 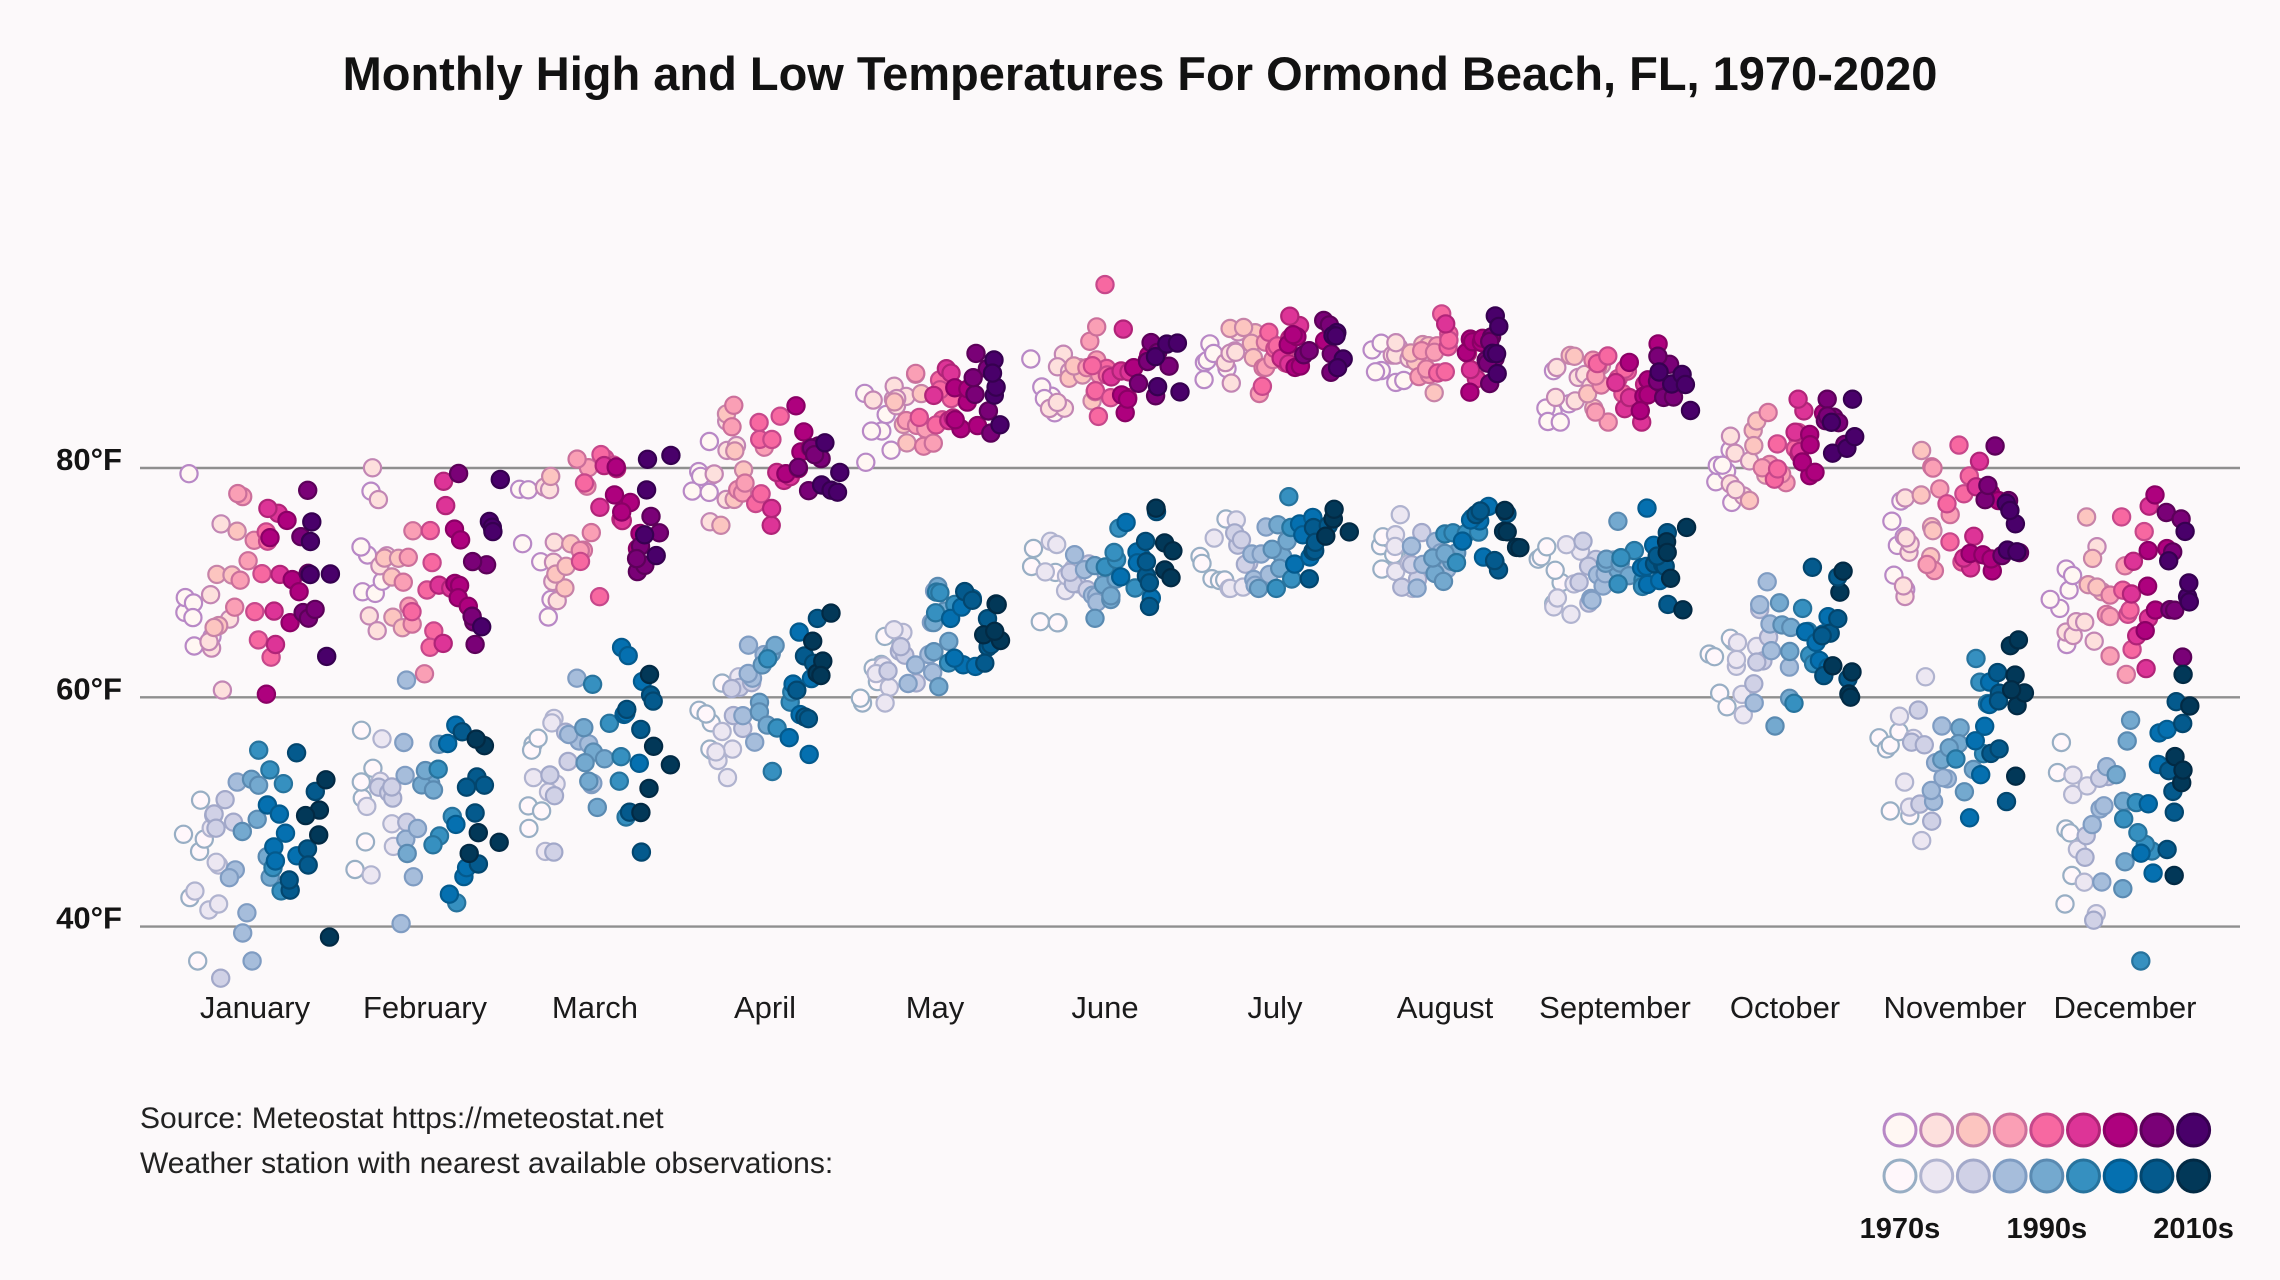 What do you see at coordinates (2046, 1229) in the screenshot?
I see `legend-decade-label: 1990s` at bounding box center [2046, 1229].